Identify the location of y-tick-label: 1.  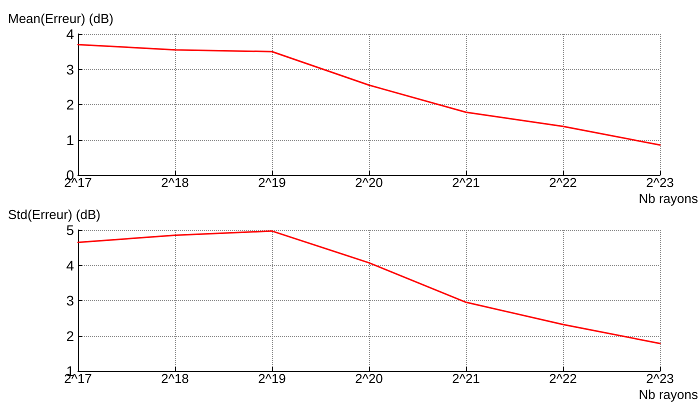
(70, 140).